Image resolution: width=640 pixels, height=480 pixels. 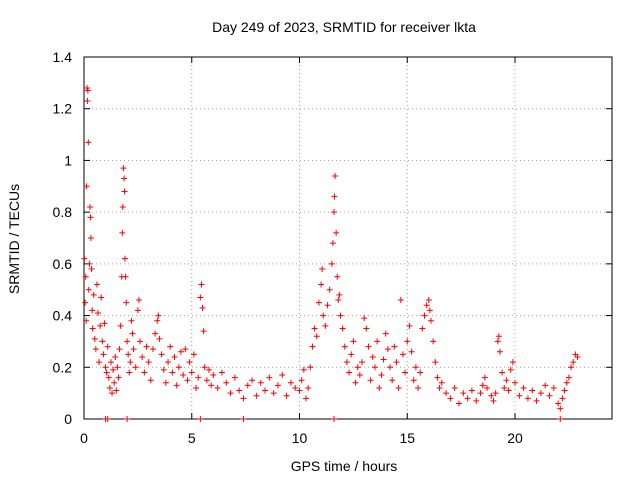 I want to click on x-axis-title: GPS time / hours, so click(x=344, y=466).